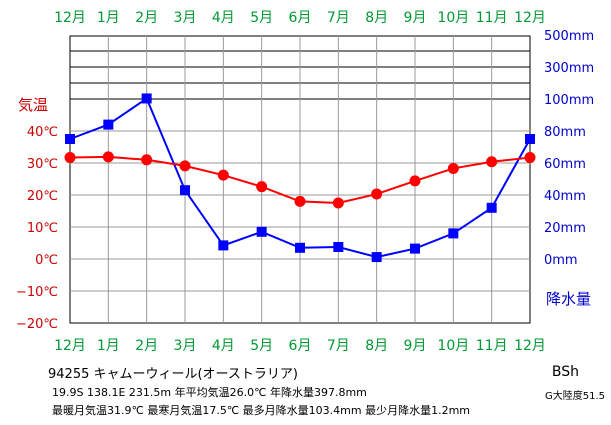 The height and width of the screenshot is (425, 611). Describe the element at coordinates (261, 18) in the screenshot. I see `month-label-top: 5月` at that location.